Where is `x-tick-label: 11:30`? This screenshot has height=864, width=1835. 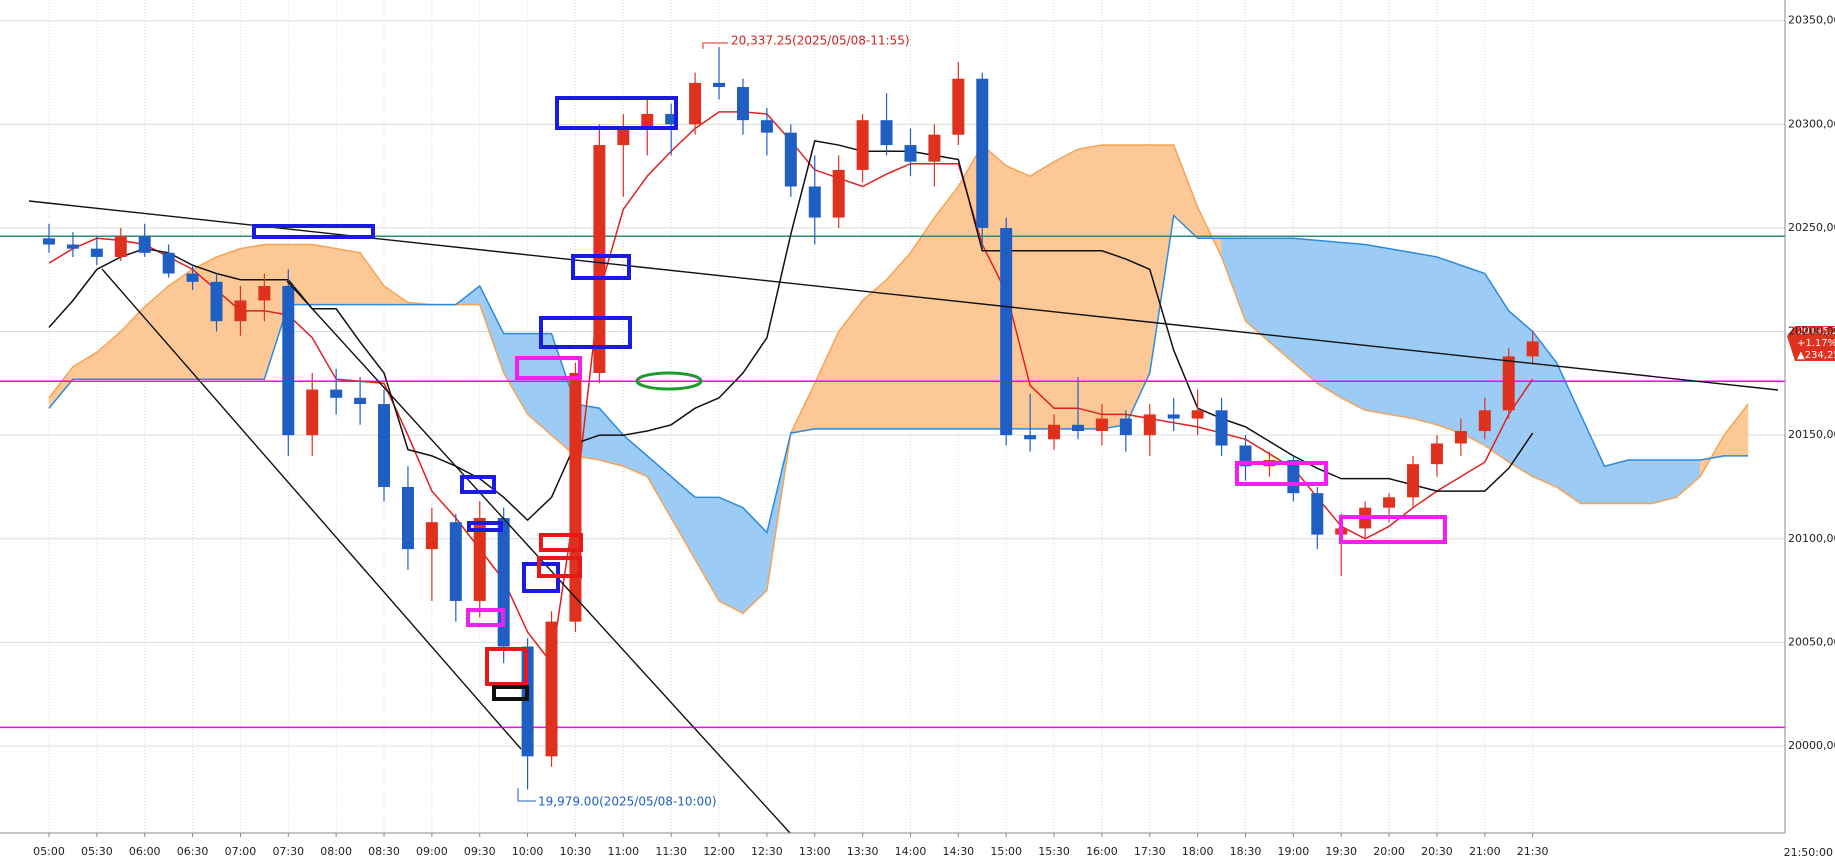
x-tick-label: 11:30 is located at coordinates (671, 851).